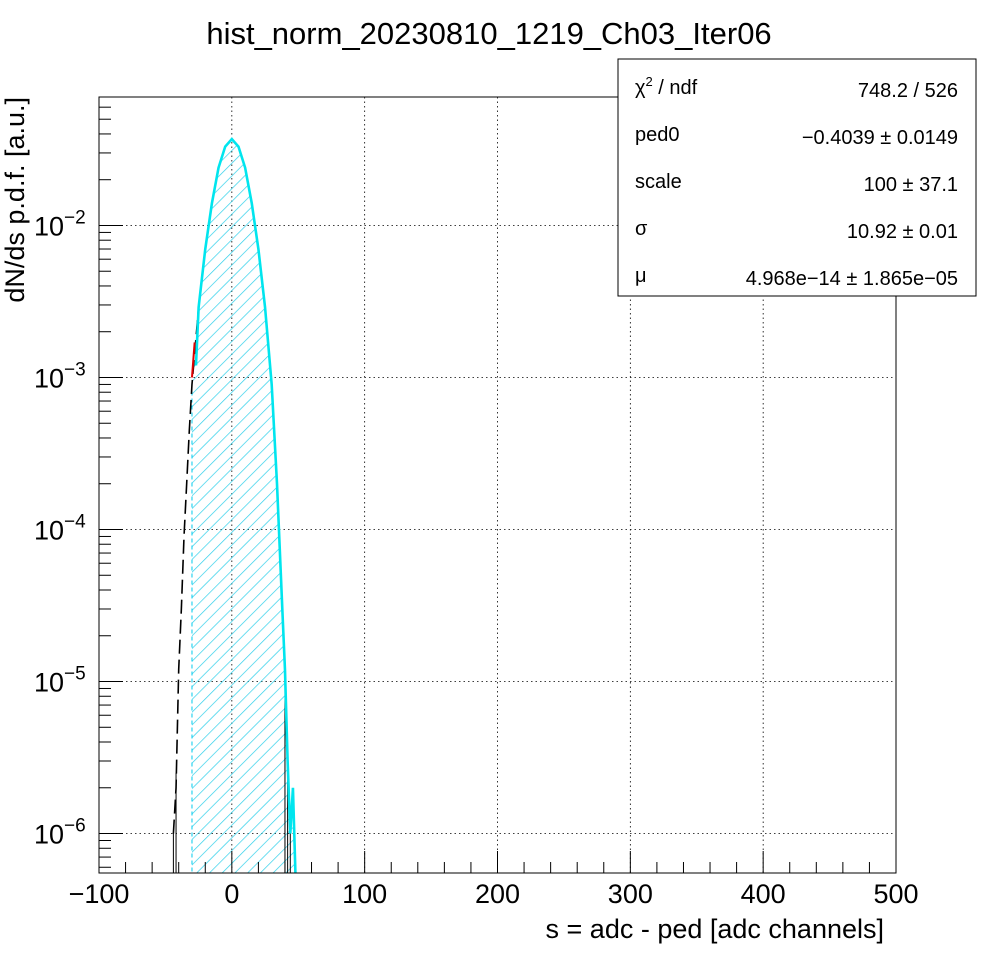 The width and height of the screenshot is (996, 972). Describe the element at coordinates (641, 276) in the screenshot. I see `stats-row-label: μ` at that location.